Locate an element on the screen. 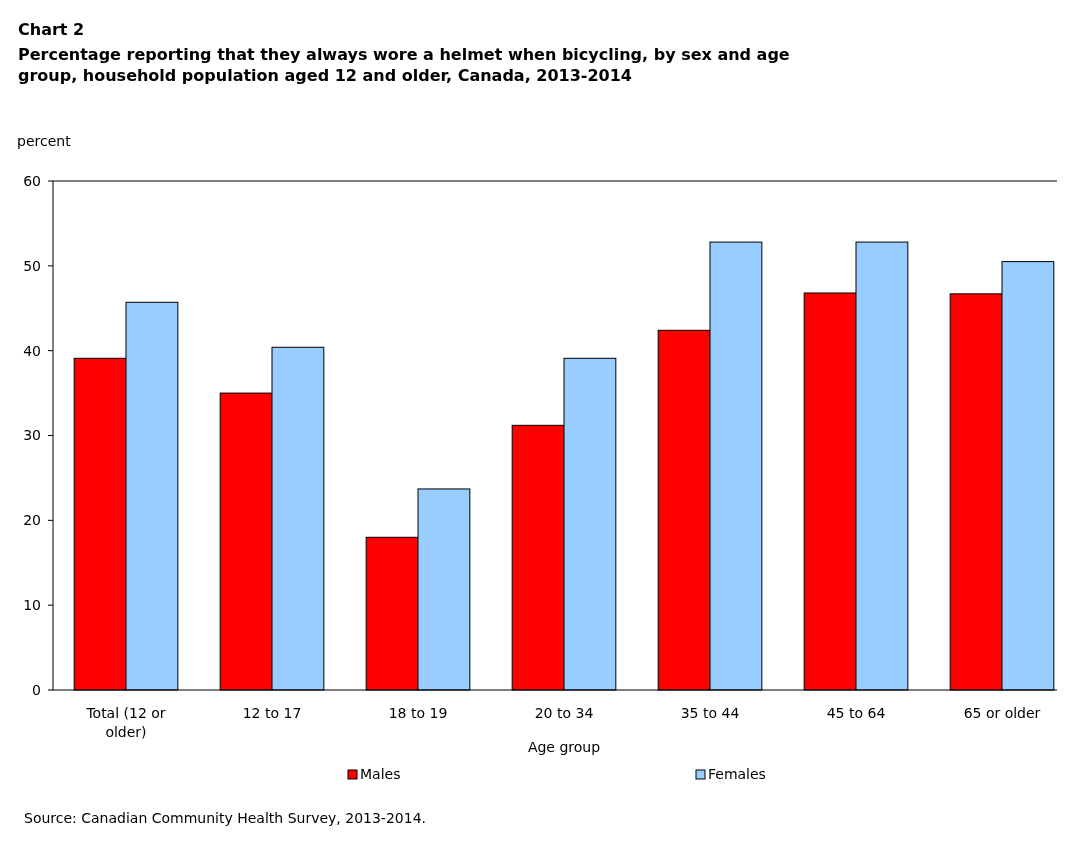  x-tick-label: 12 to 17 is located at coordinates (272, 713).